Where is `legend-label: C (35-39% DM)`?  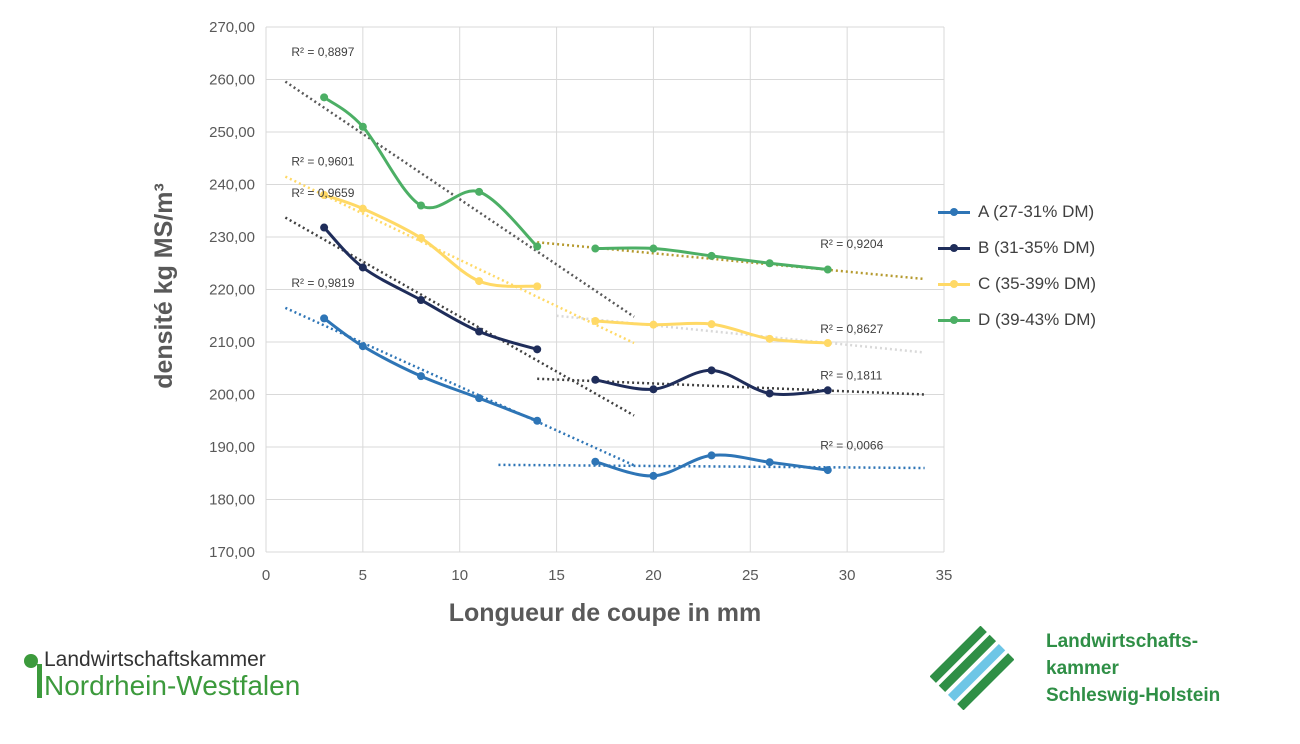 legend-label: C (35-39% DM) is located at coordinates (1037, 283).